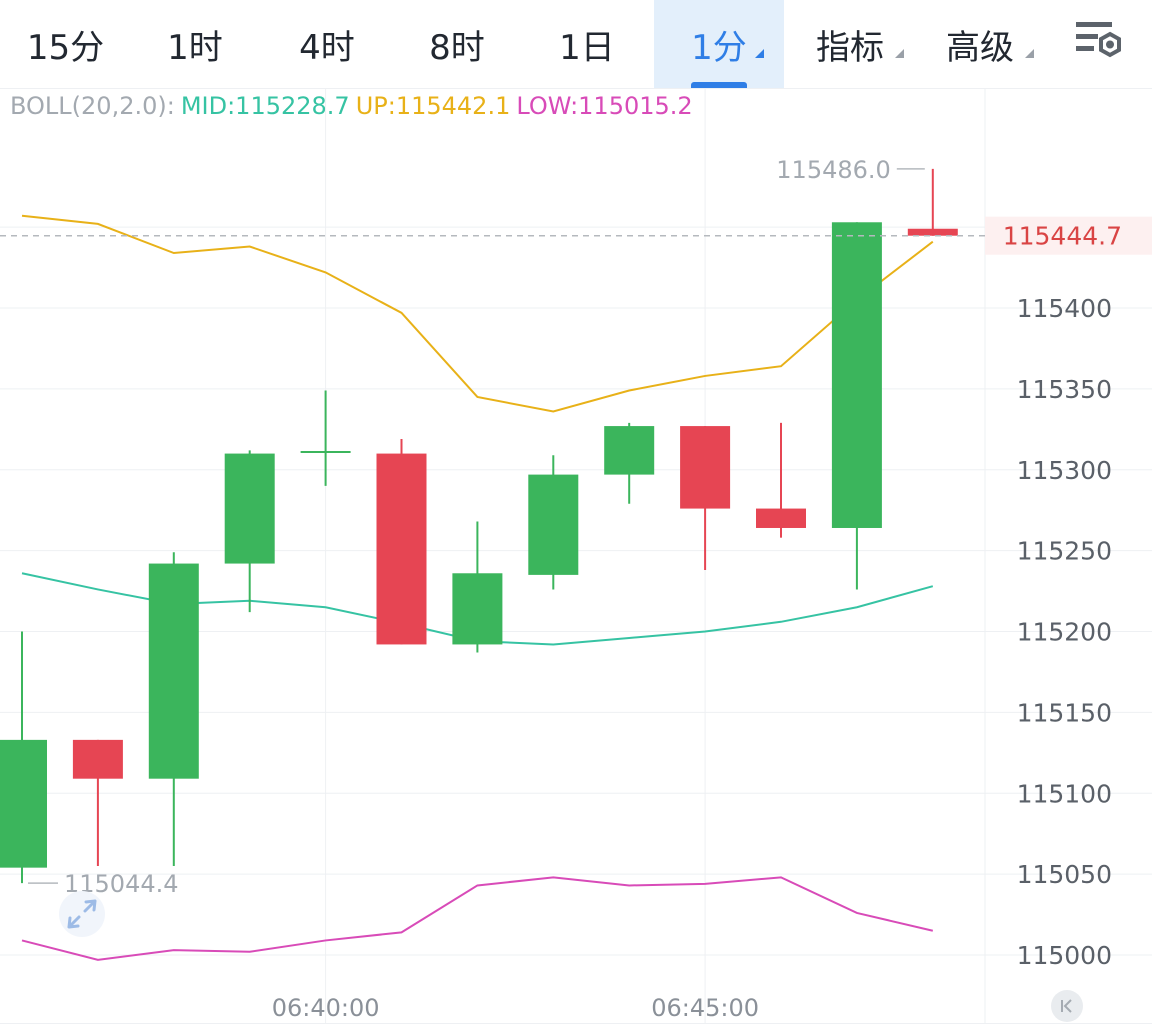 The image size is (1152, 1033). What do you see at coordinates (1064, 793) in the screenshot?
I see `price-axis-label: 115100` at bounding box center [1064, 793].